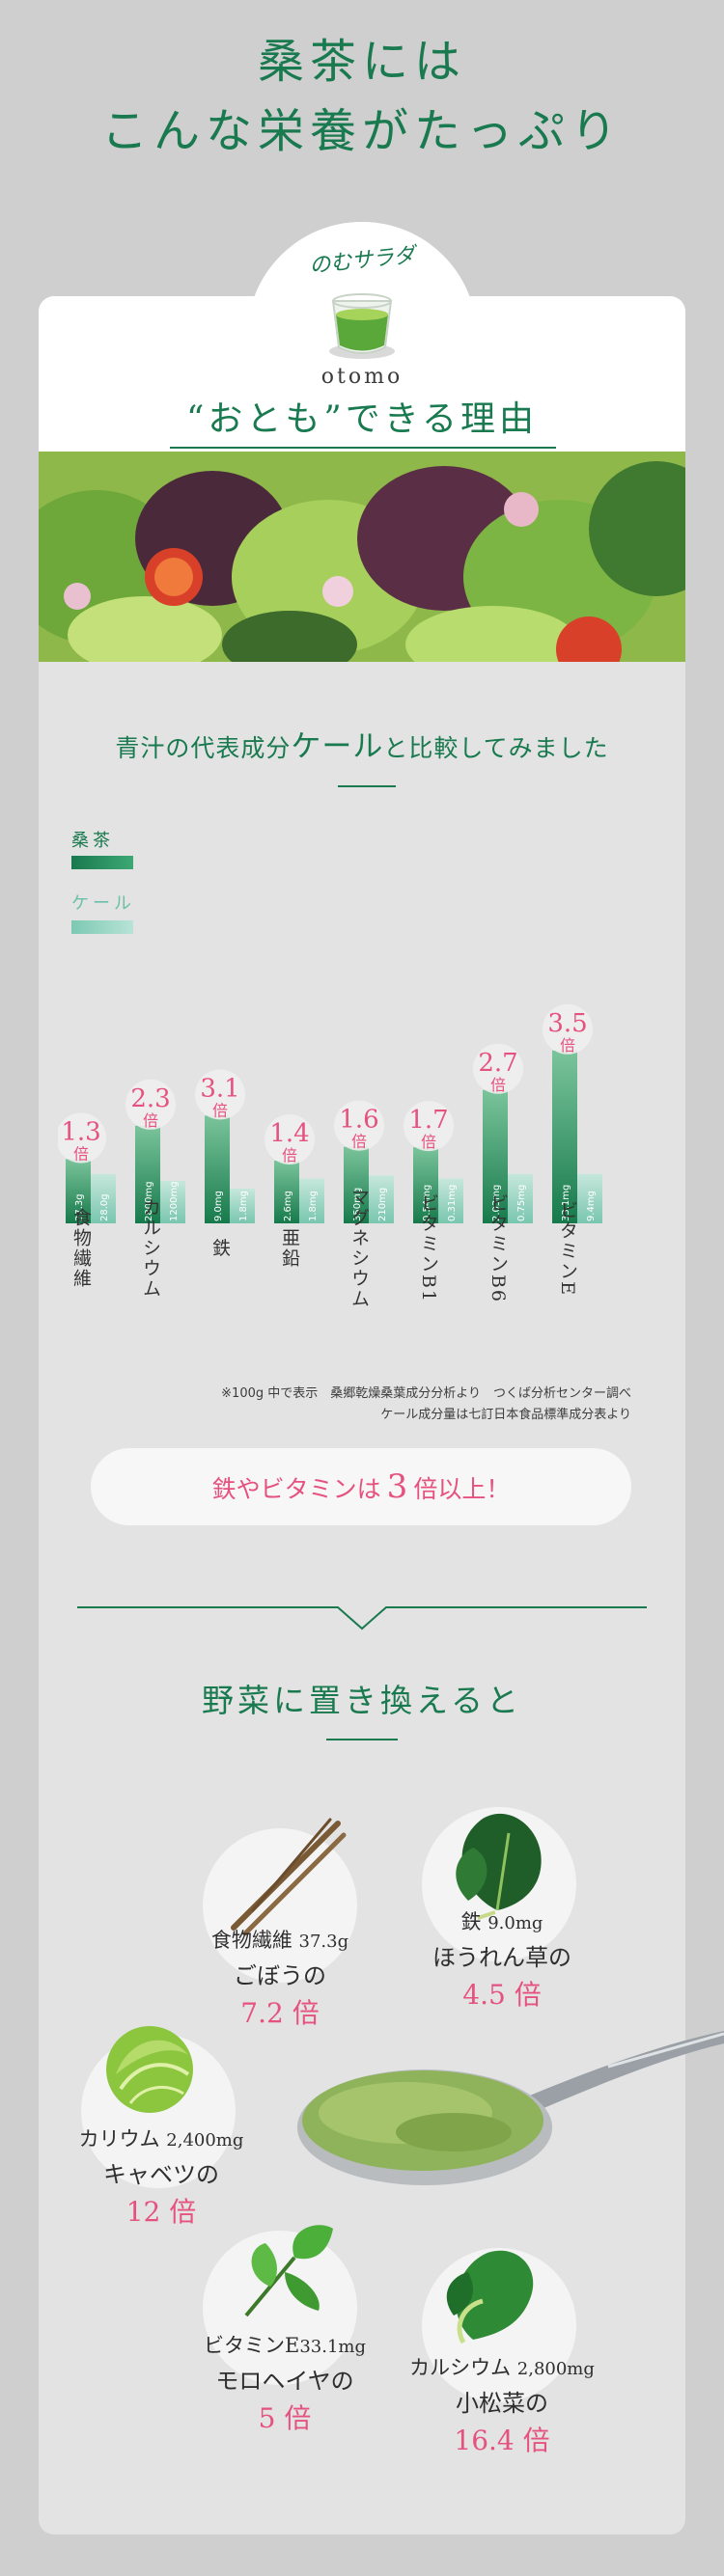 The height and width of the screenshot is (2576, 724). I want to click on section-divider, so click(362, 1618).